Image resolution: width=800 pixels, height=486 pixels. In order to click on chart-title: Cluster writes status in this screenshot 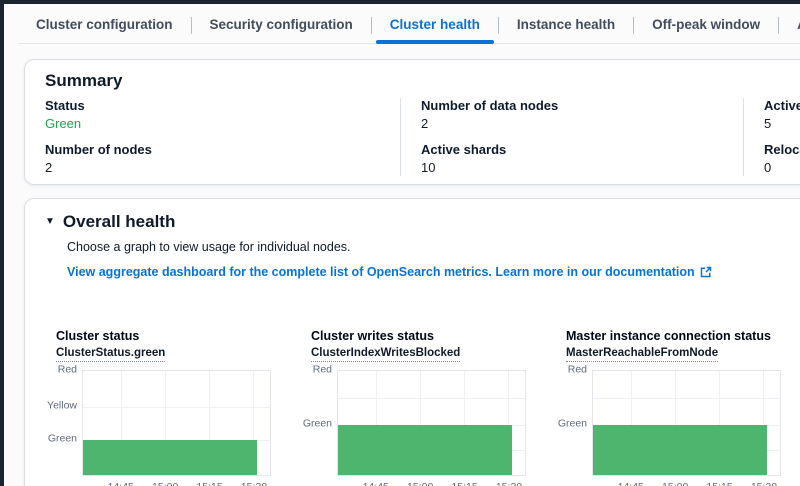, I will do `click(372, 336)`.